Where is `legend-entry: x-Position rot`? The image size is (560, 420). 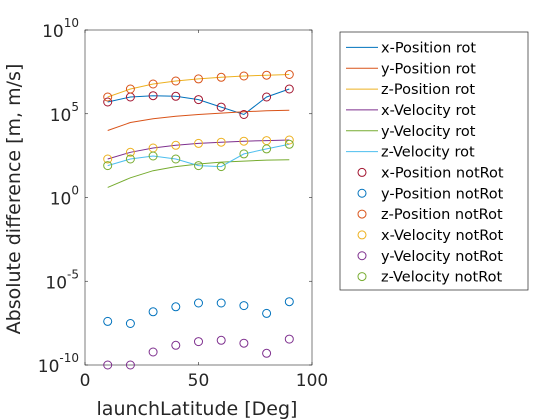
legend-entry: x-Position rot is located at coordinates (411, 48).